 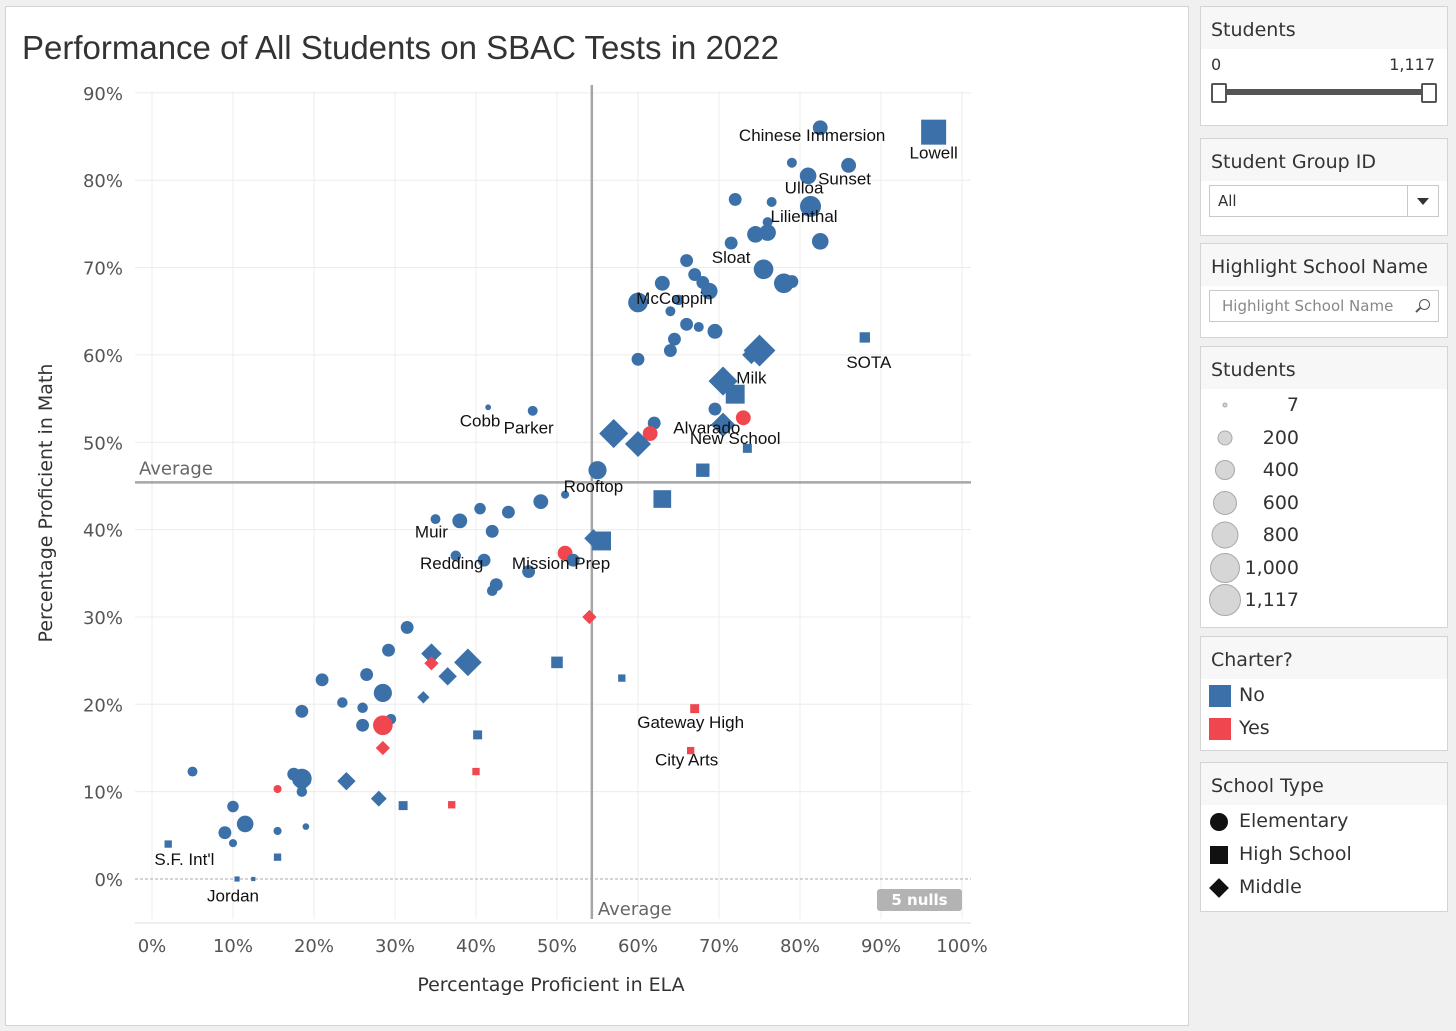 What do you see at coordinates (1422, 201) in the screenshot?
I see `chevron-down-icon` at bounding box center [1422, 201].